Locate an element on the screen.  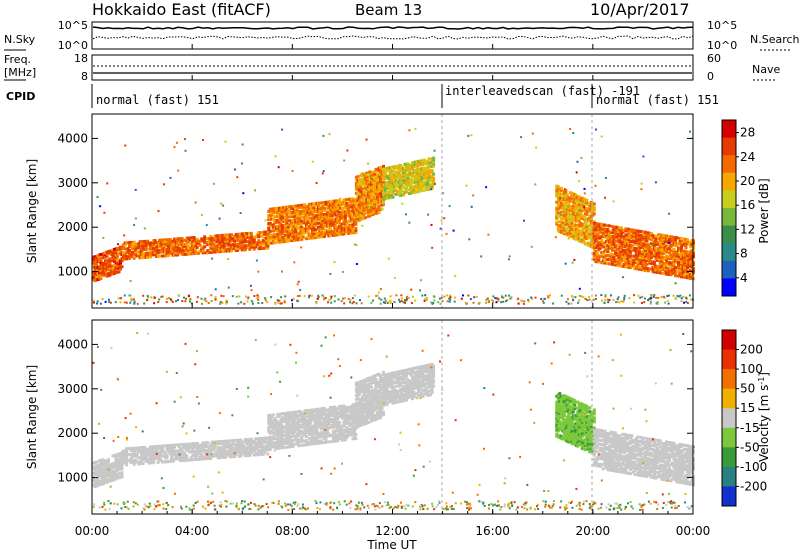
freq-tick-top: 18 is located at coordinates (81, 58).